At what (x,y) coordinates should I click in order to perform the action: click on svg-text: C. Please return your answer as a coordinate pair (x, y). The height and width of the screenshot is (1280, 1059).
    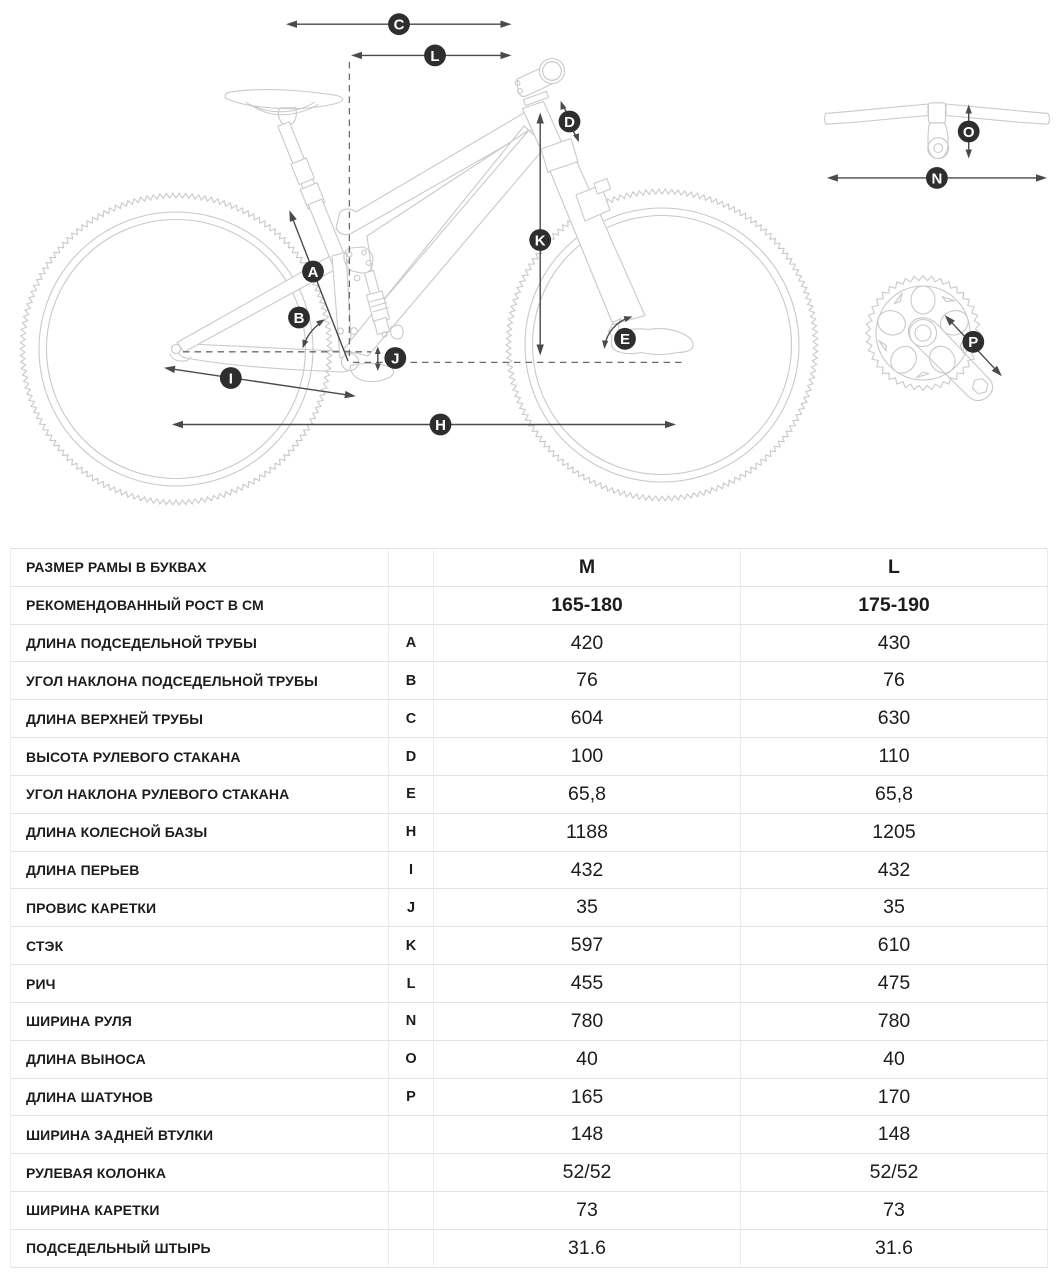
    Looking at the image, I should click on (399, 25).